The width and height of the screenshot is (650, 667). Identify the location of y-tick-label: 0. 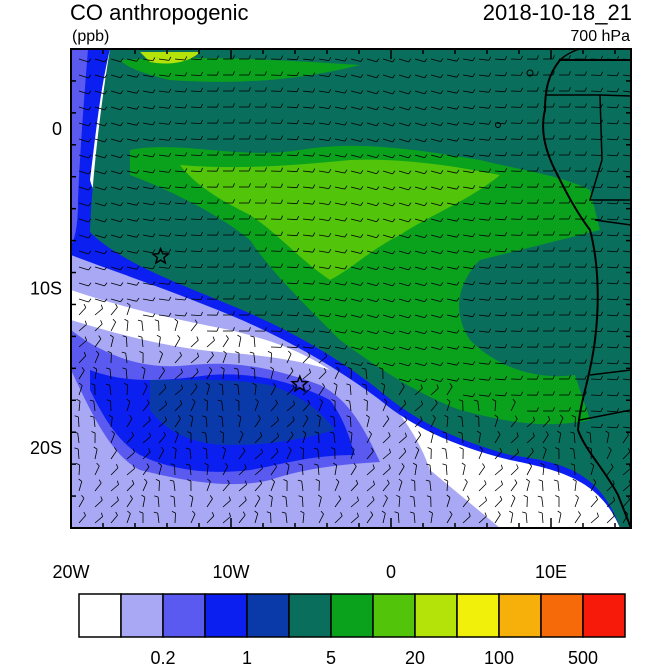
(57, 129).